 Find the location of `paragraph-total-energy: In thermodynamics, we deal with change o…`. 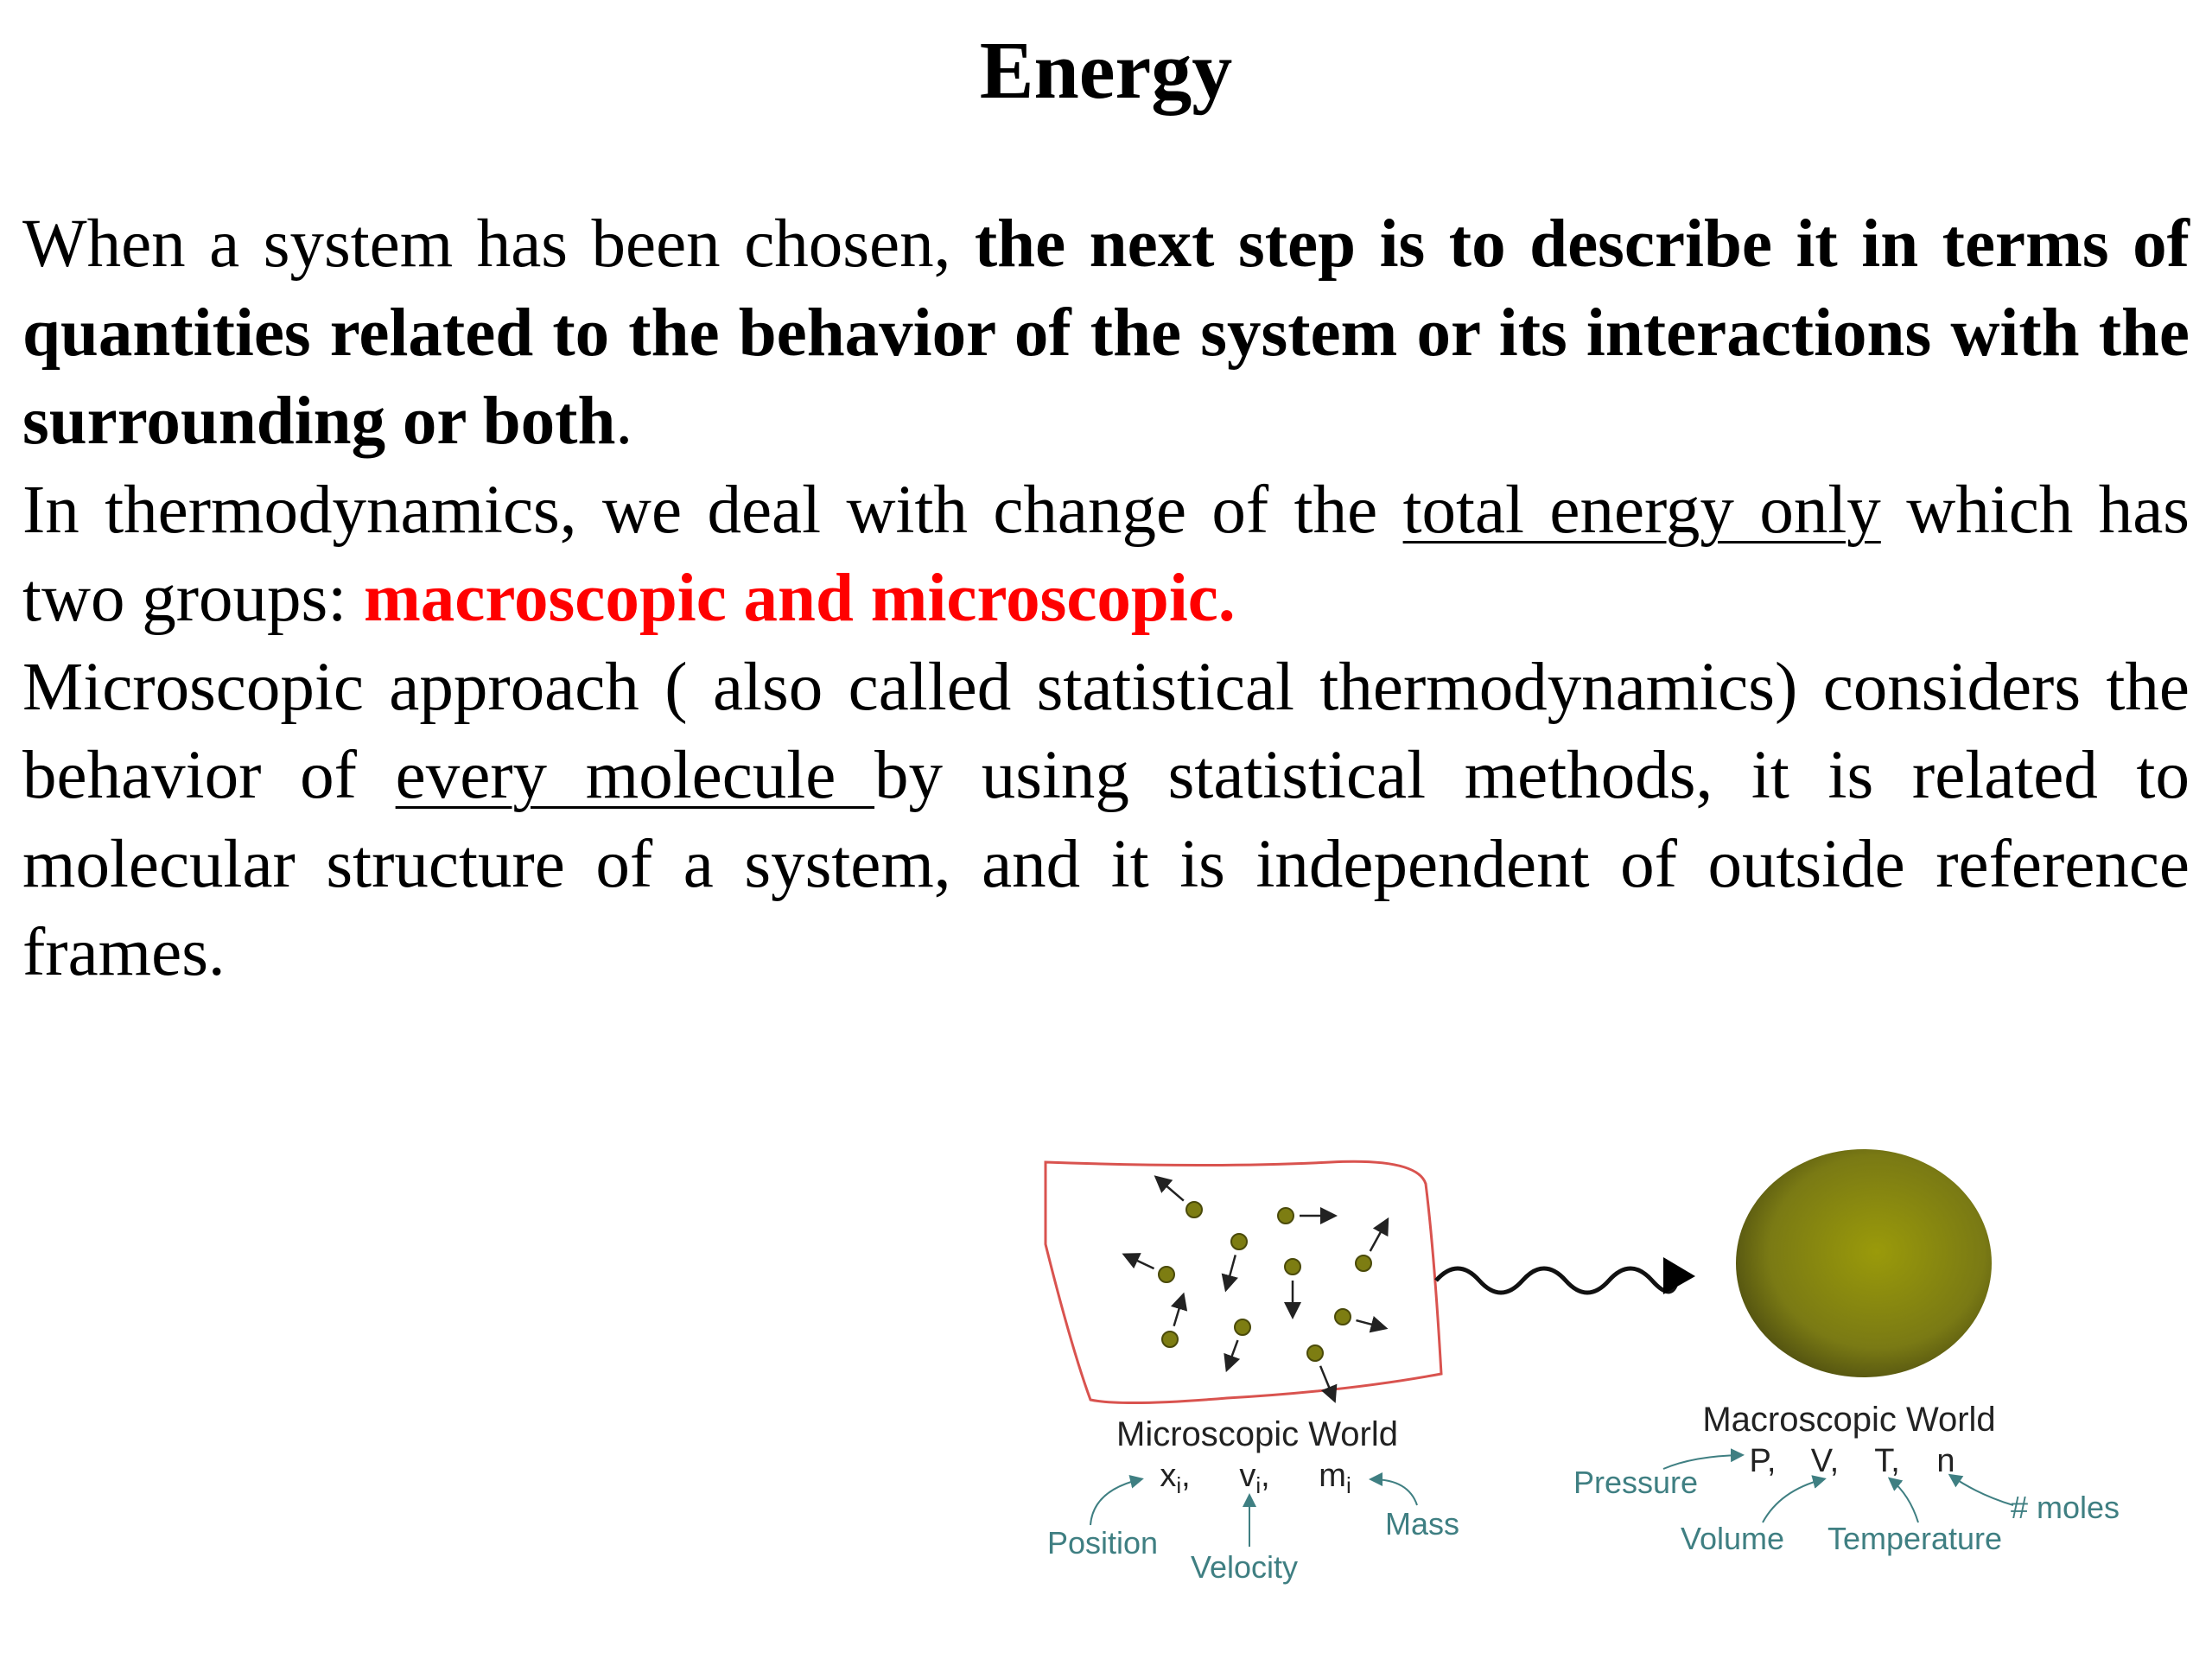

paragraph-total-energy: In thermodynamics, we deal with change o… is located at coordinates (1106, 555).